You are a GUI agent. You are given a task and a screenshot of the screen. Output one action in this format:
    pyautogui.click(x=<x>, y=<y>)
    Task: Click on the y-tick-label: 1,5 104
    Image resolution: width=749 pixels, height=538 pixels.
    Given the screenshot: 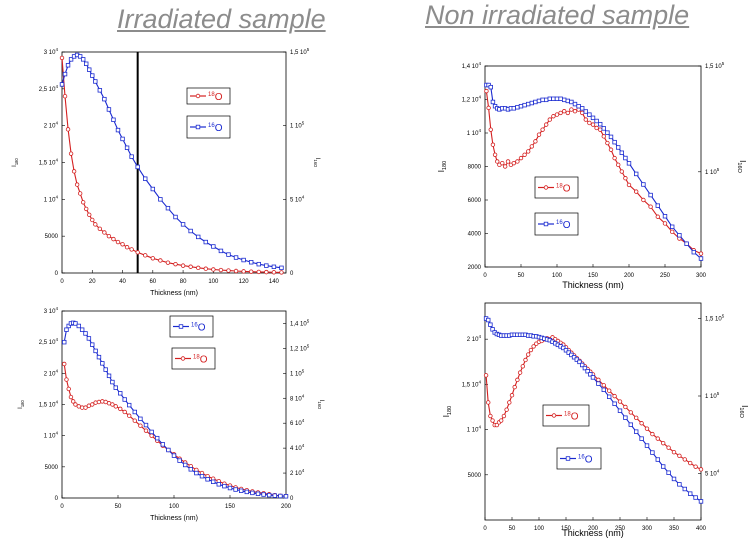 What is the action you would take?
    pyautogui.click(x=49, y=404)
    